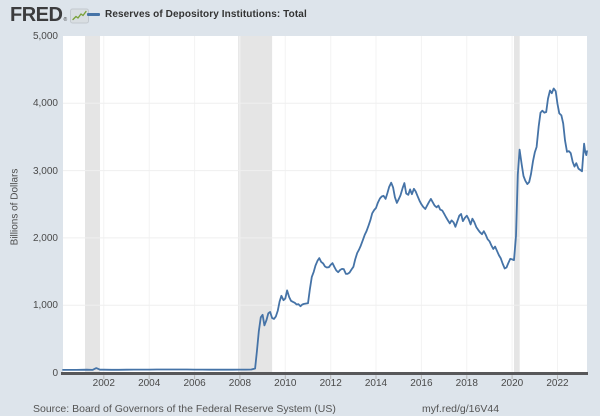 The image size is (600, 416). What do you see at coordinates (461, 409) in the screenshot?
I see `short-url-link: myf.red/g/16V44` at bounding box center [461, 409].